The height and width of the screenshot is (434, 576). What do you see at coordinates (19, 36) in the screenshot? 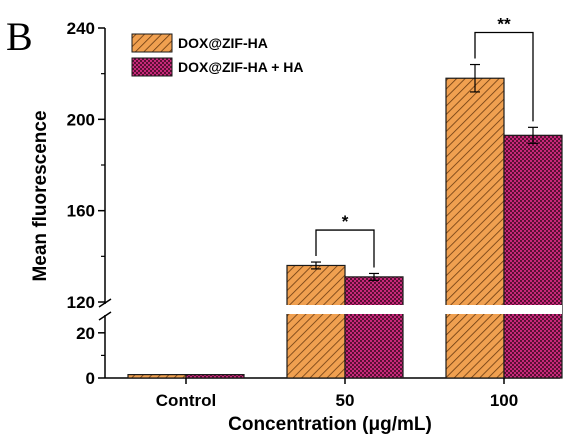
I see `panel-label: B` at bounding box center [19, 36].